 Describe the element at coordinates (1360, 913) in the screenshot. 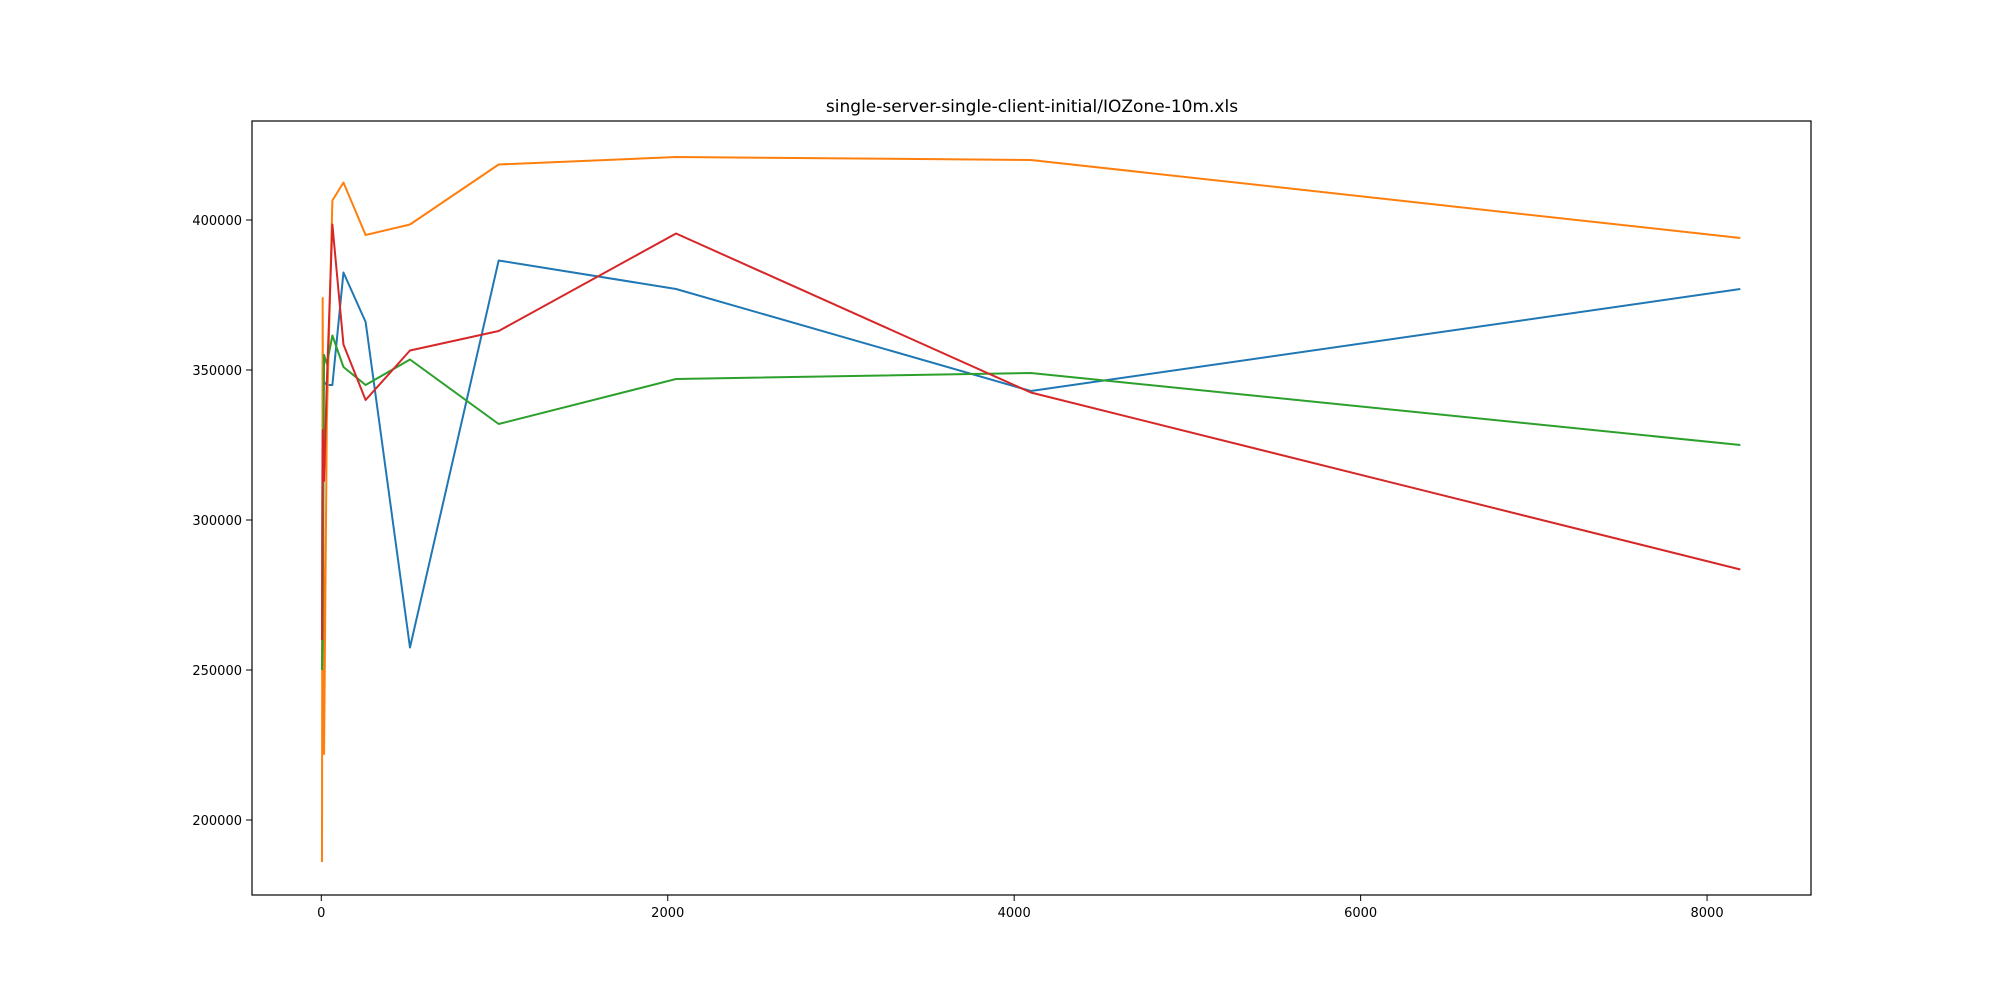

I see `x-tick-label: 6000` at that location.